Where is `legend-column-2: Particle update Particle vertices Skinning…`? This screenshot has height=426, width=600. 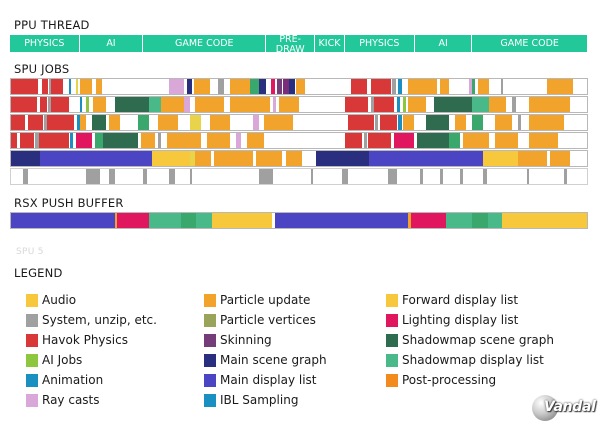
legend-column-2: Particle update Particle vertices Skinning… is located at coordinates (265, 350).